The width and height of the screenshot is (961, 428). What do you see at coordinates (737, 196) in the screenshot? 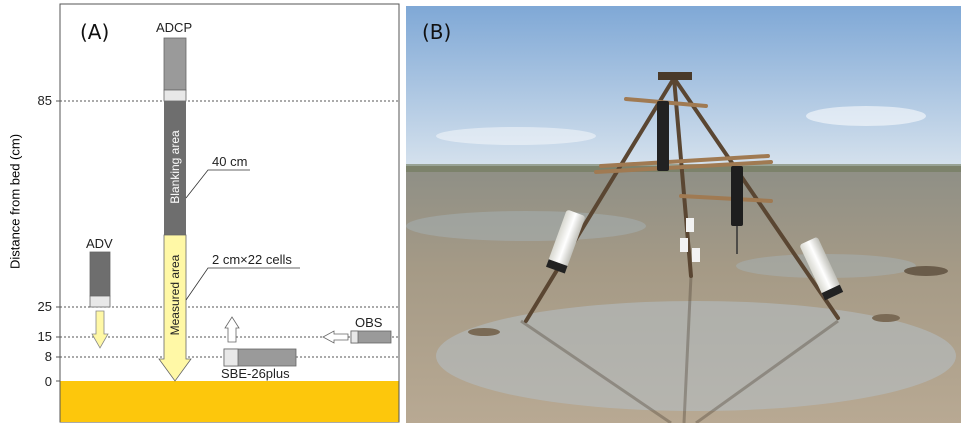
I see `adv-canister` at bounding box center [737, 196].